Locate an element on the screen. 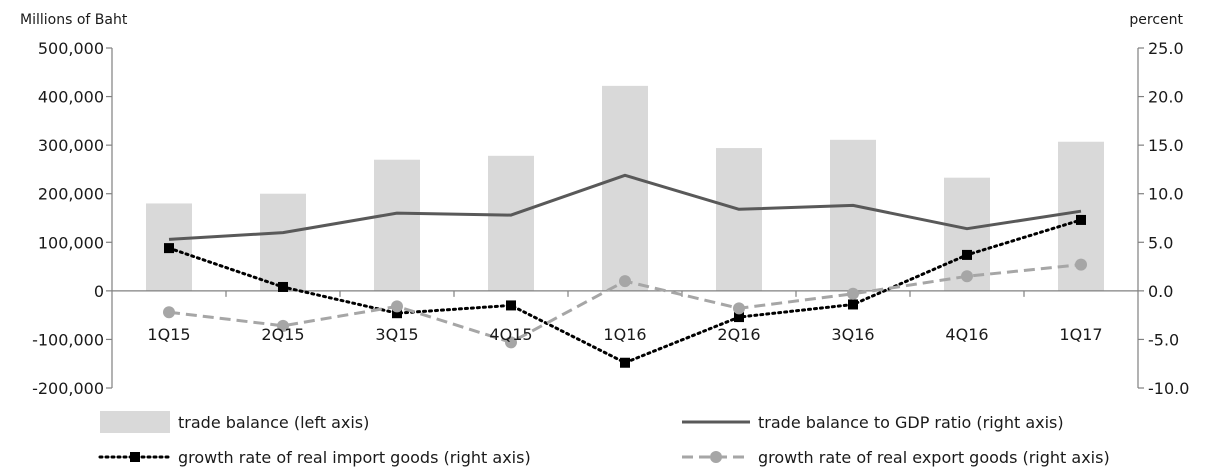  left-y-tick-label: 400,000 is located at coordinates (71, 97).